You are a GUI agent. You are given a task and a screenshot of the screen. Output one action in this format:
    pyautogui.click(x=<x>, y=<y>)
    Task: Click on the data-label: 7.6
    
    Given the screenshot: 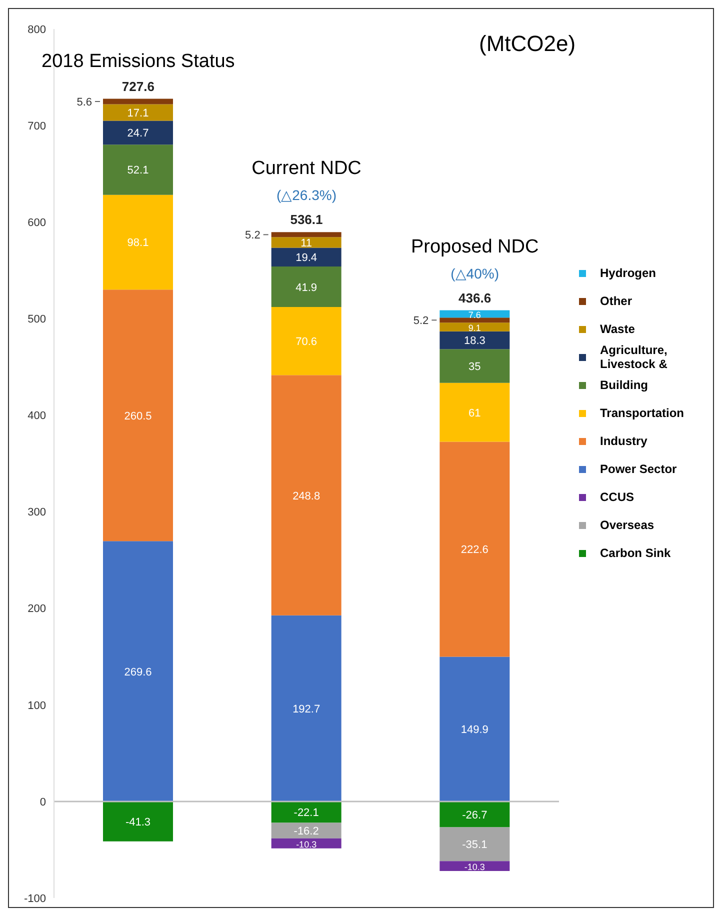 What is the action you would take?
    pyautogui.click(x=474, y=315)
    